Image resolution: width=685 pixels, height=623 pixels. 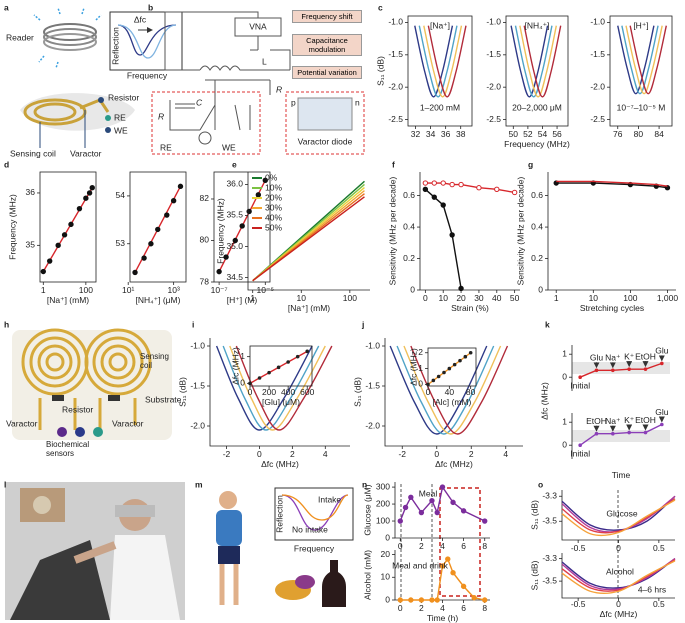 What do you see at coordinates (158, 300) in the screenshot?
I see `x-axis-label: [NH₄⁺] (μM)` at bounding box center [158, 300].